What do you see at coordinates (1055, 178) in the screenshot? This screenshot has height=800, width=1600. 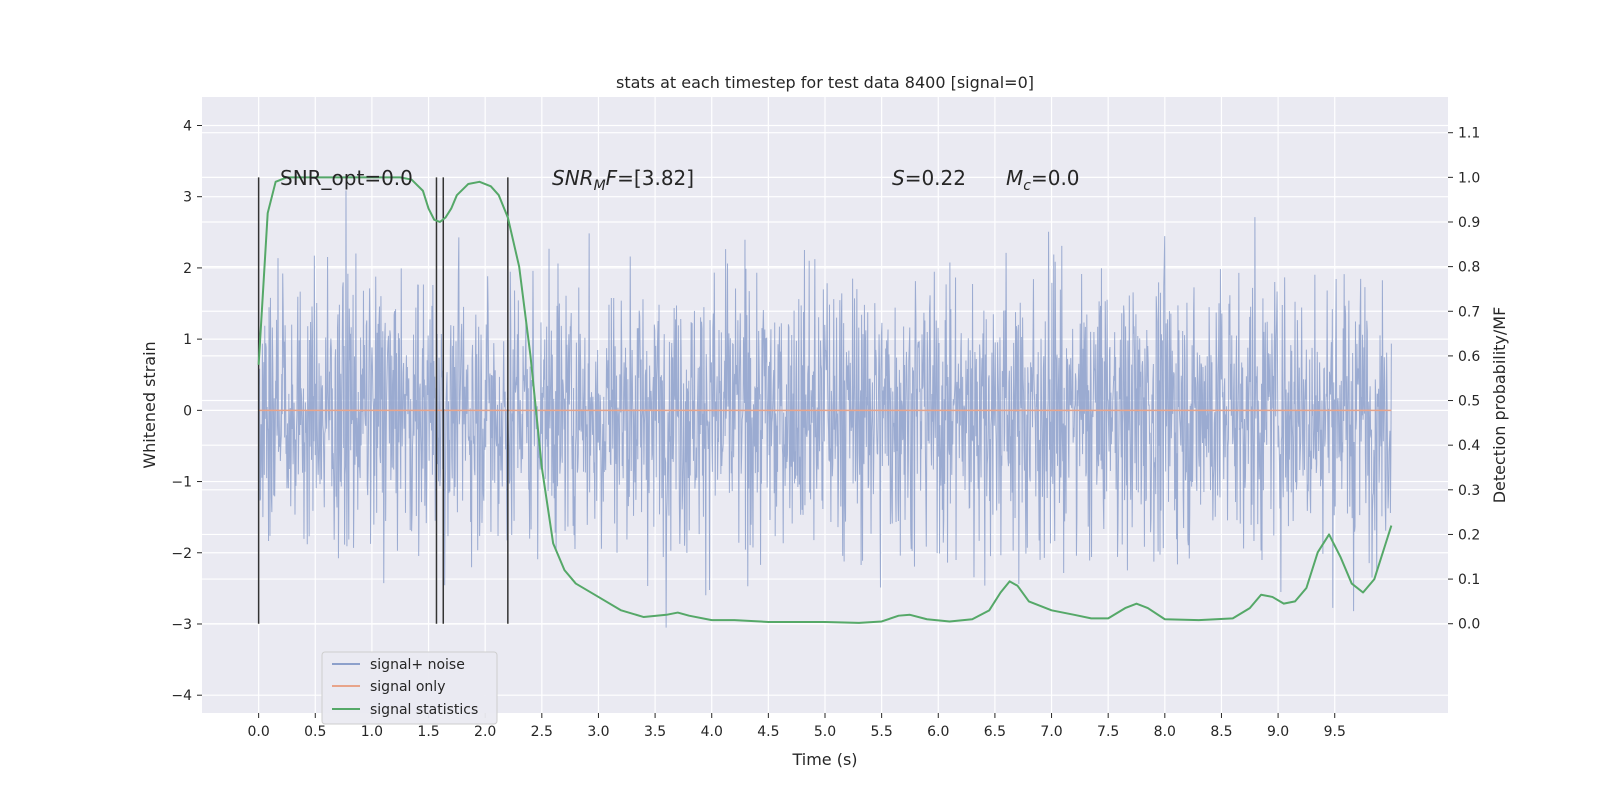 I see `annotation-mc-tail: =0.0` at bounding box center [1055, 178].